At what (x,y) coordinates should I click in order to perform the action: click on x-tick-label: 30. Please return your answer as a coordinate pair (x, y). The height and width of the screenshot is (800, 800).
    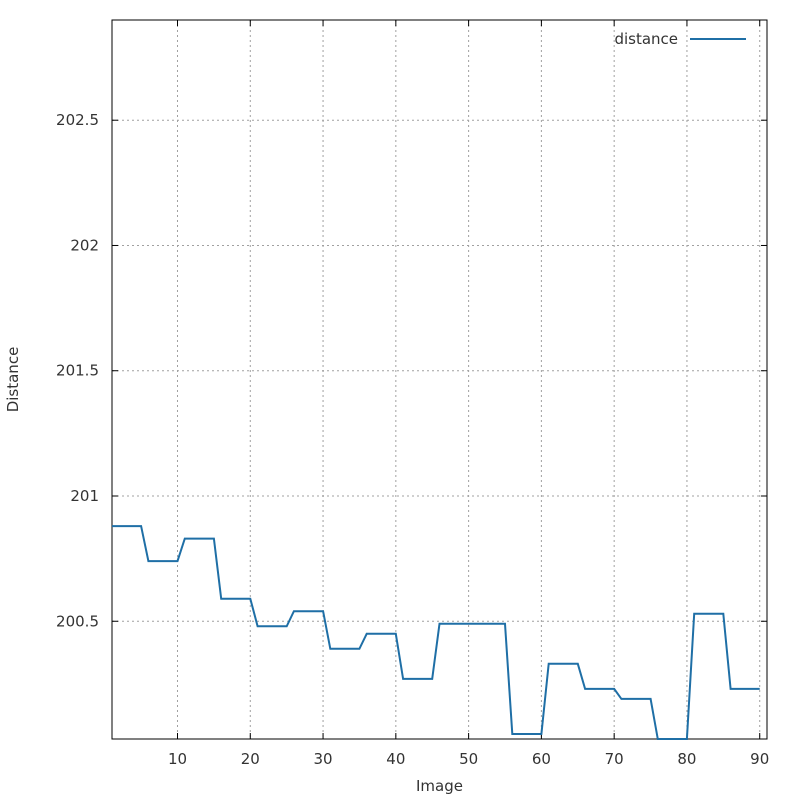
    Looking at the image, I should click on (323, 759).